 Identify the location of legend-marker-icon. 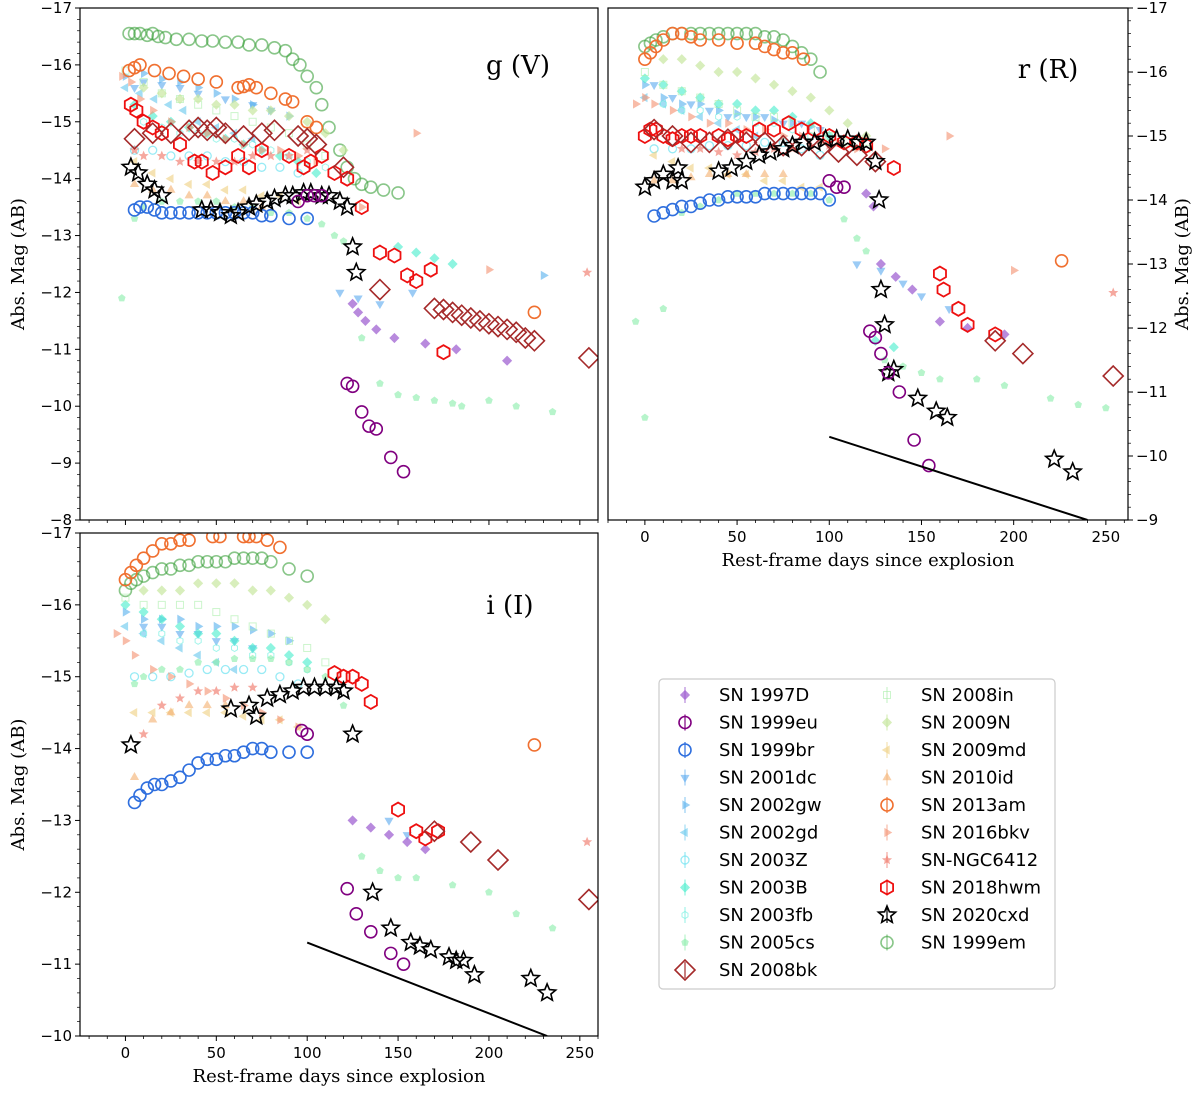
(885, 750).